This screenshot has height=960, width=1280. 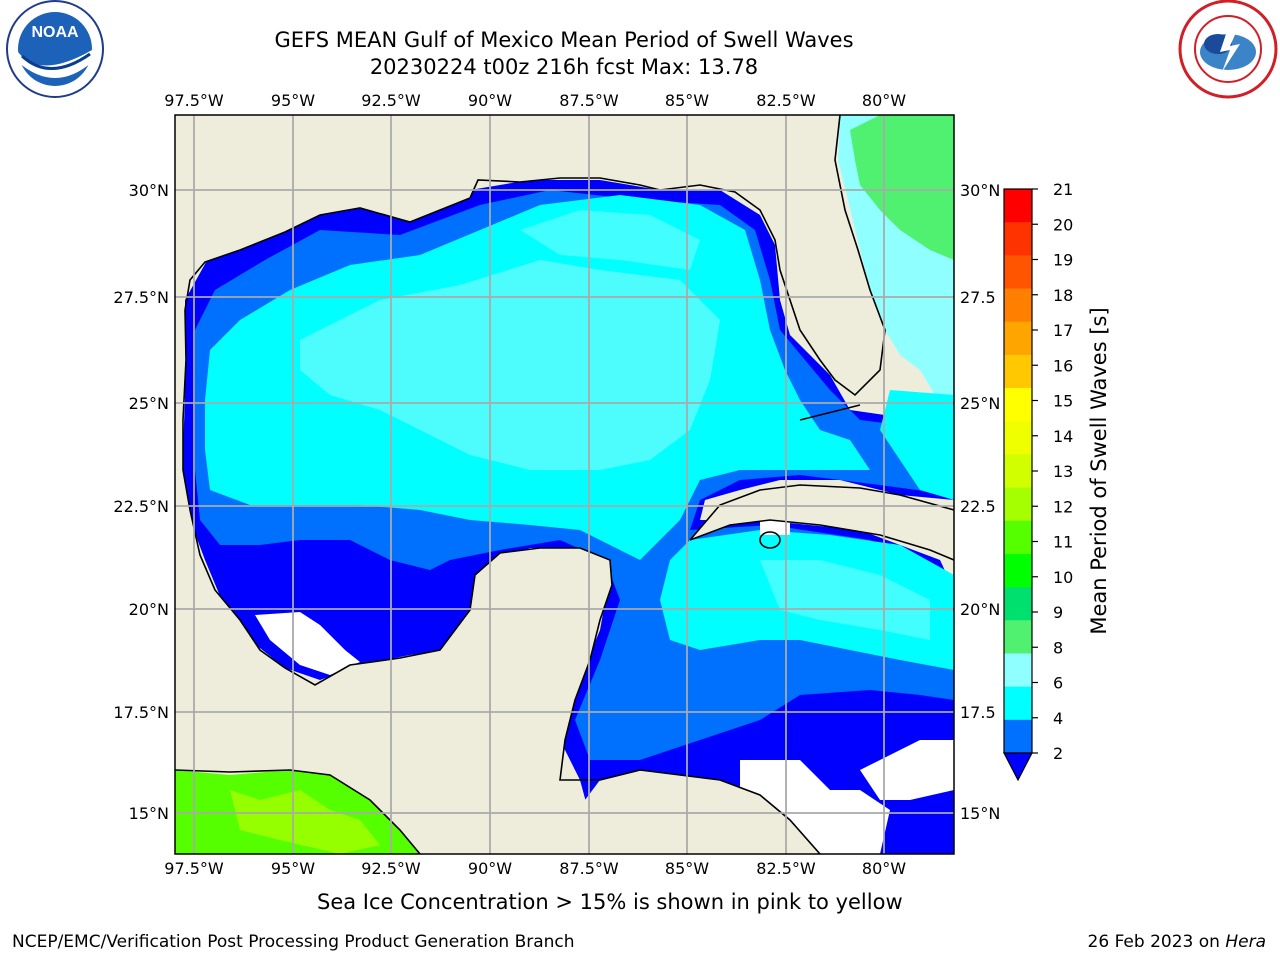 I want to click on noaa-logo-text: NOAA, so click(x=55, y=32).